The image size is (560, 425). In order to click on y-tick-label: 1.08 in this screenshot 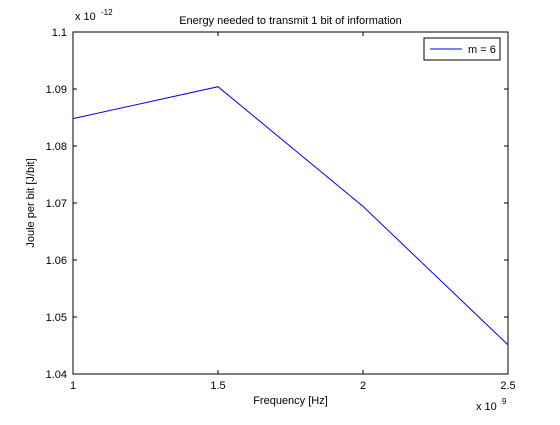, I will do `click(56, 147)`.